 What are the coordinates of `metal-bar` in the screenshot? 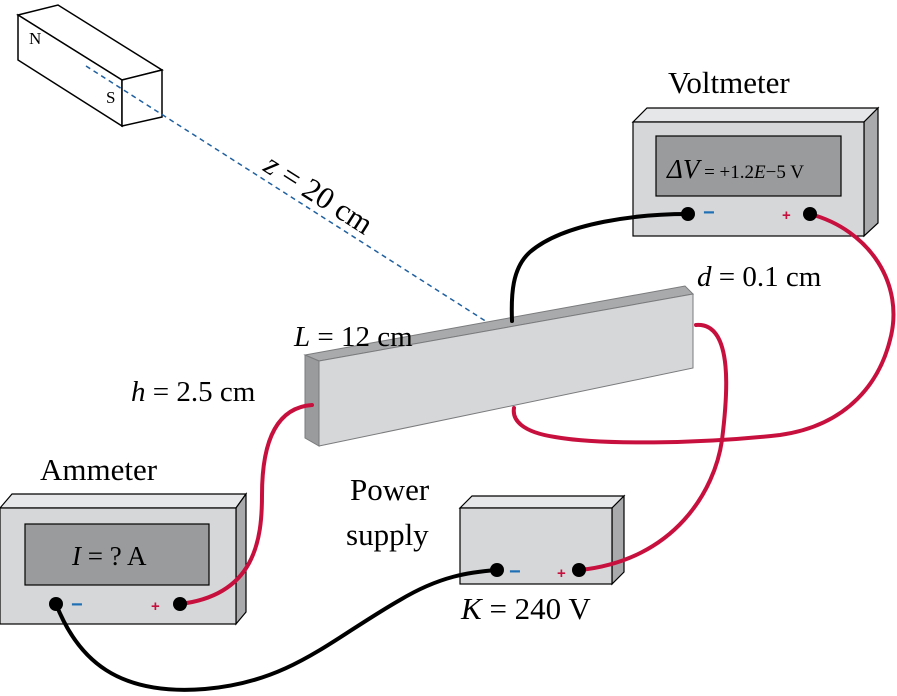 It's located at (499, 366).